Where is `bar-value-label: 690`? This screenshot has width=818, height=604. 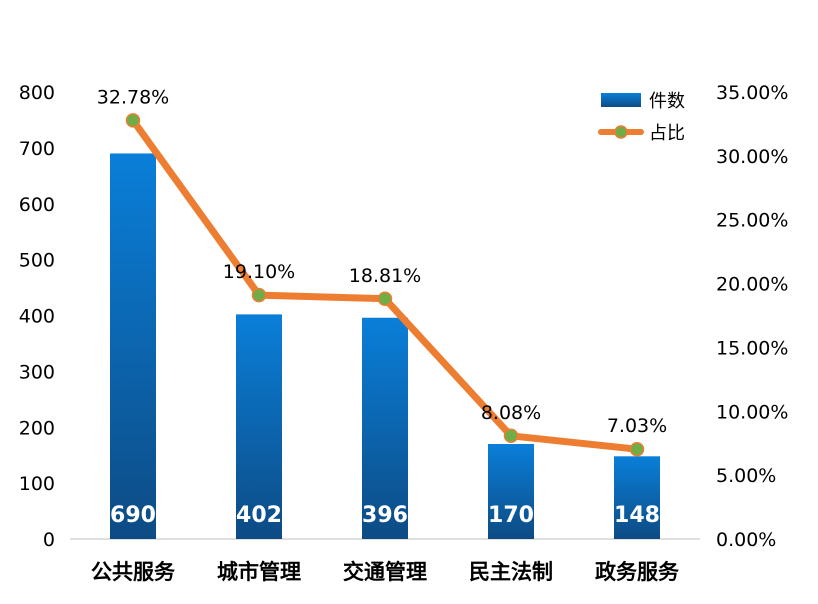 bar-value-label: 690 is located at coordinates (133, 515).